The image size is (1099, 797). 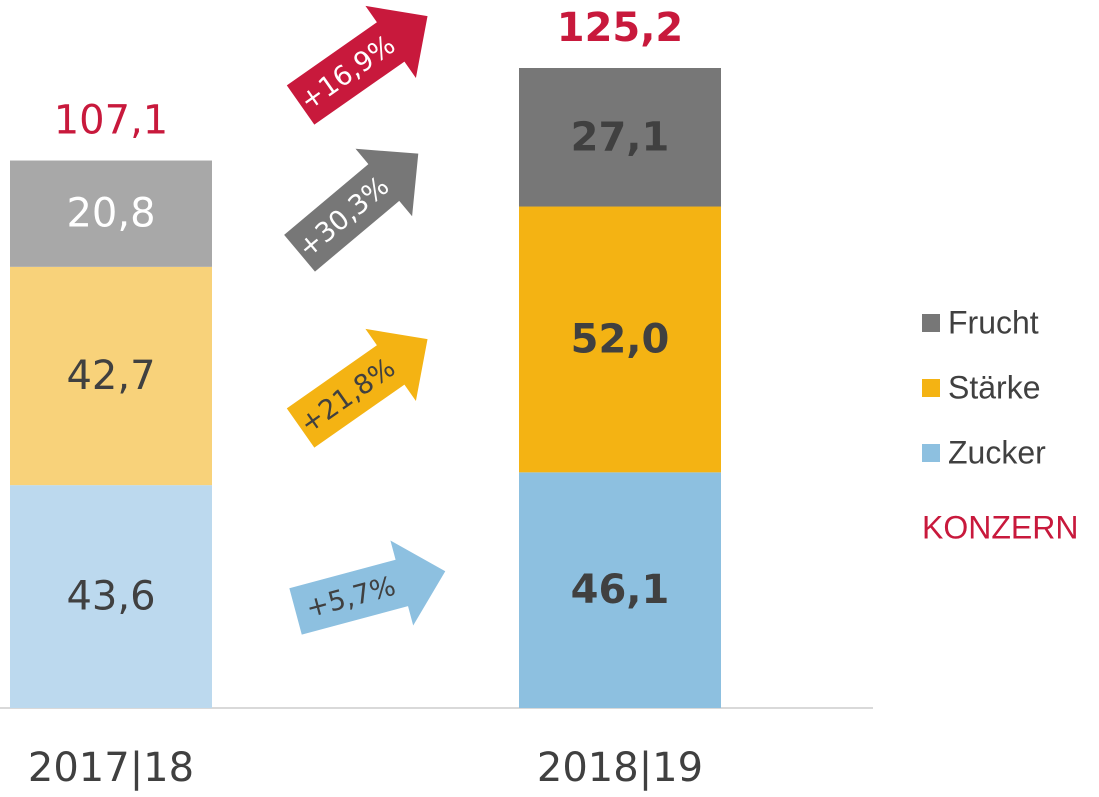 I want to click on legend-label: Zucker, so click(x=997, y=452).